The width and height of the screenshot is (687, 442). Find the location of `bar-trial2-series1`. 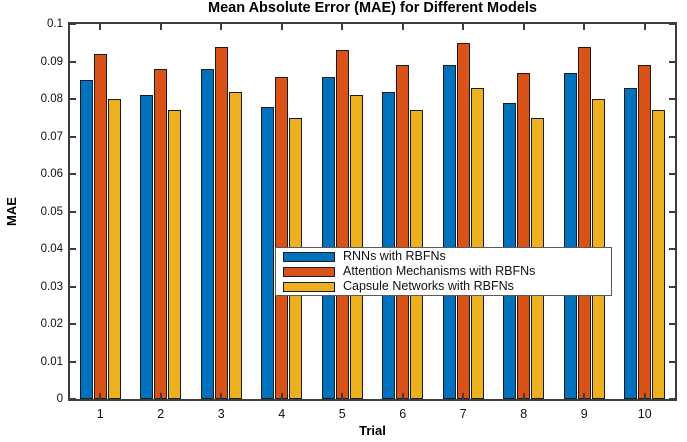

bar-trial2-series1 is located at coordinates (147, 247).